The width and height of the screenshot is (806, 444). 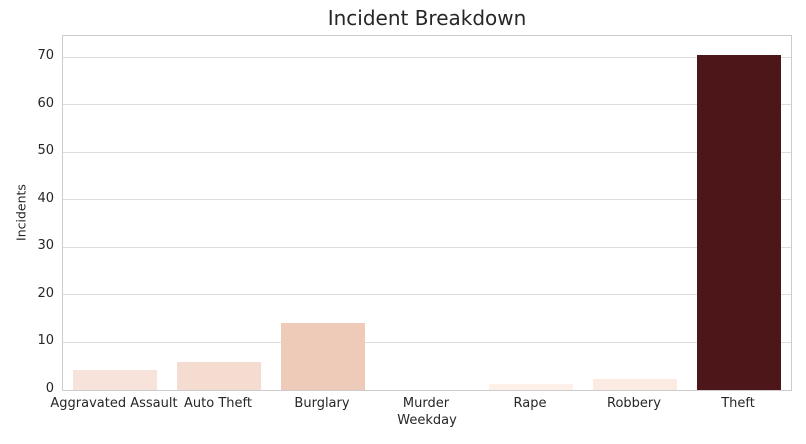 What do you see at coordinates (21, 212) in the screenshot?
I see `y-axis-label: Incidents` at bounding box center [21, 212].